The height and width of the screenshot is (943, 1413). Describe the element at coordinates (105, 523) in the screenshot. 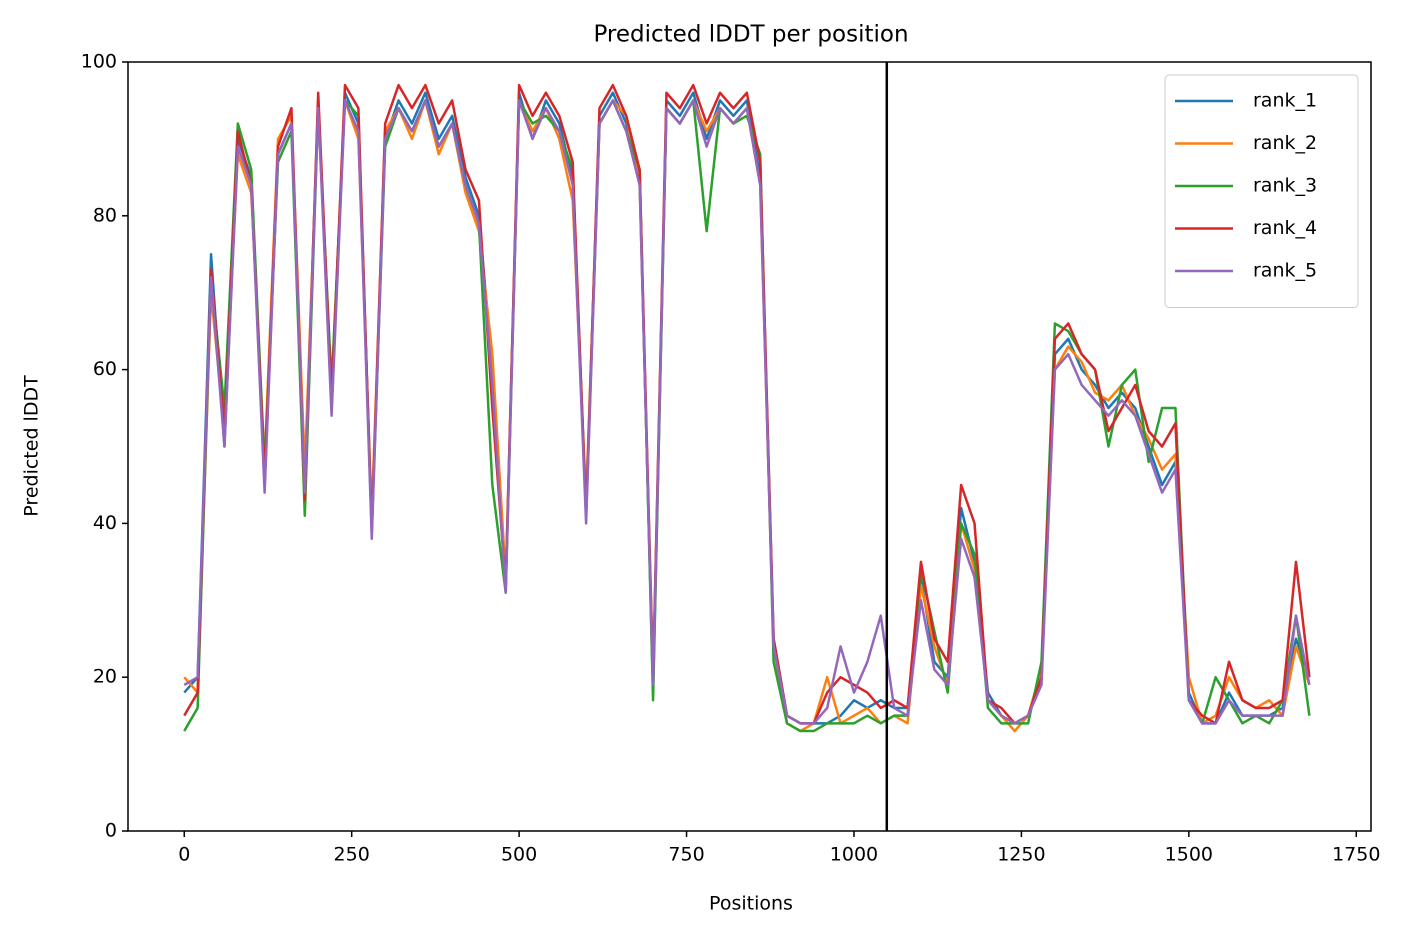

I see `y-tick-label: 40` at that location.